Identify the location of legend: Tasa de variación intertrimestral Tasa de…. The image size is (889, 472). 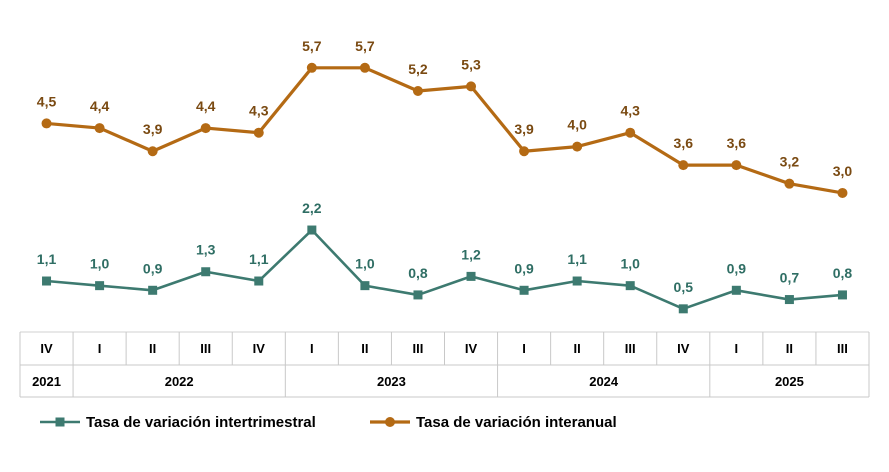
(328, 422).